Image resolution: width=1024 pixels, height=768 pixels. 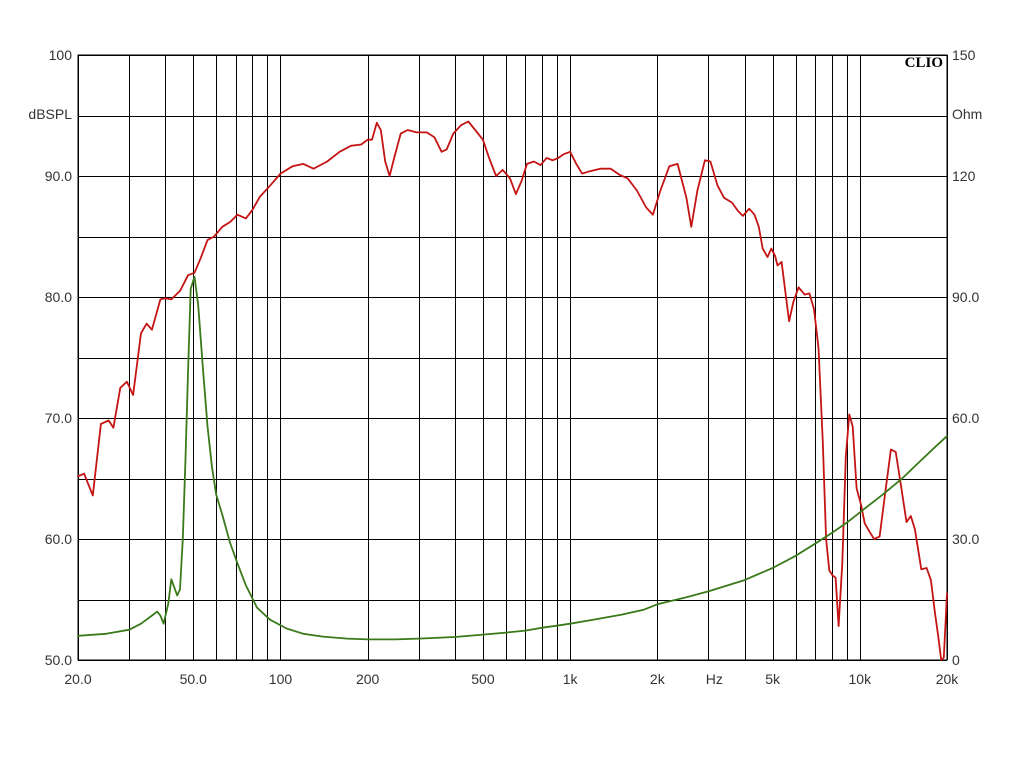 What do you see at coordinates (368, 679) in the screenshot?
I see `x-tick-label: 200` at bounding box center [368, 679].